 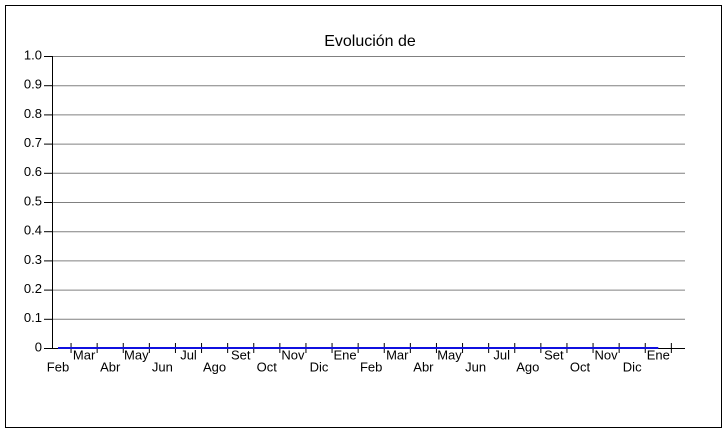 I want to click on y-tick-label: 0.8, so click(x=33, y=113).